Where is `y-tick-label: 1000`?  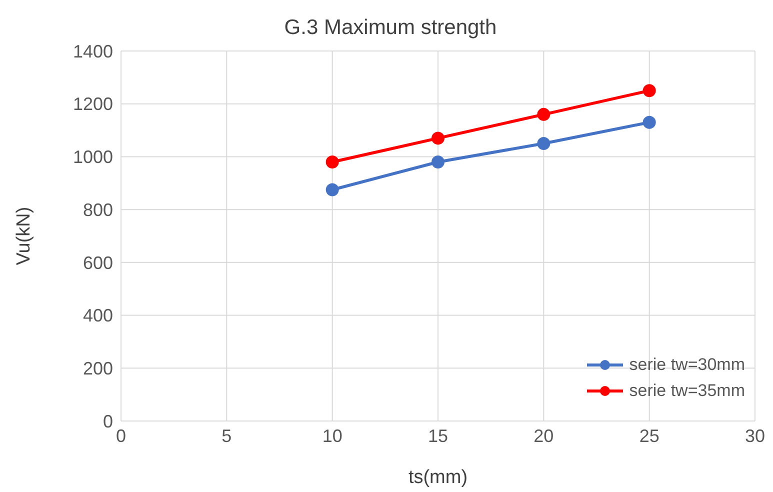 y-tick-label: 1000 is located at coordinates (92, 157).